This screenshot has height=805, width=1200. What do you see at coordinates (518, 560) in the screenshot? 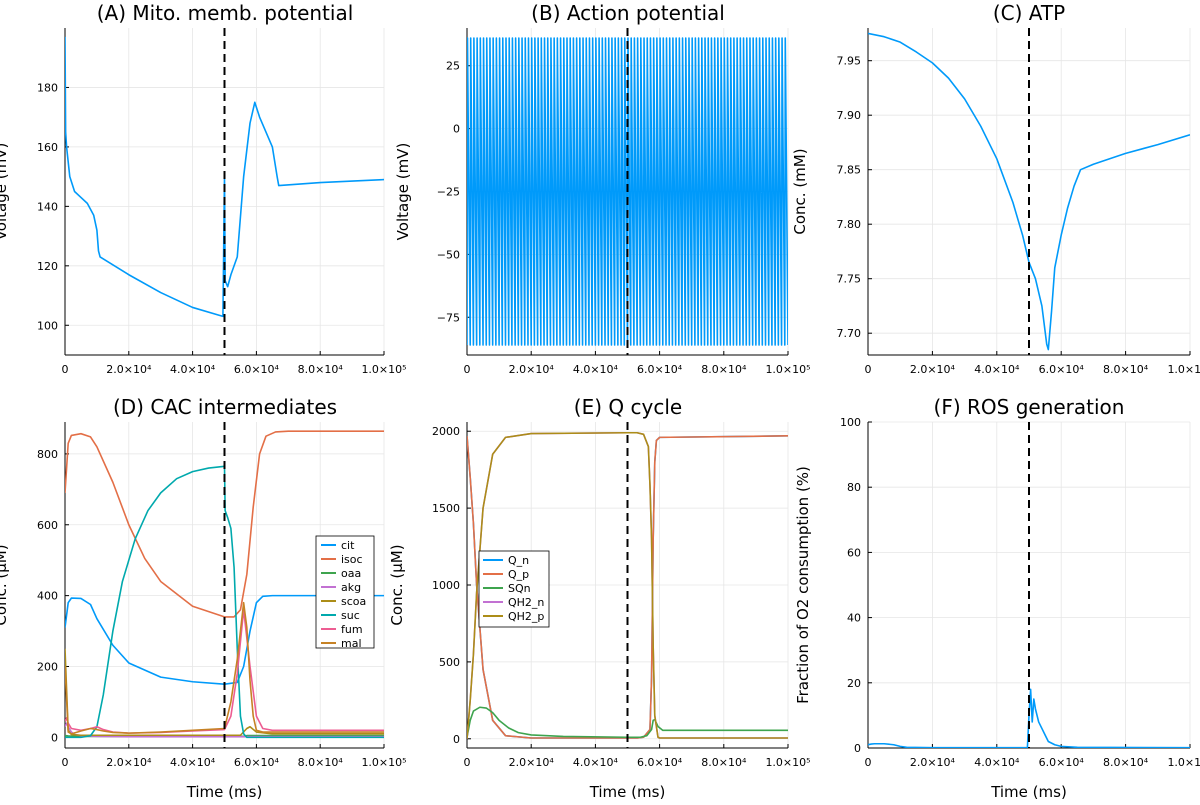
I see `legend-label: Q_n` at bounding box center [518, 560].